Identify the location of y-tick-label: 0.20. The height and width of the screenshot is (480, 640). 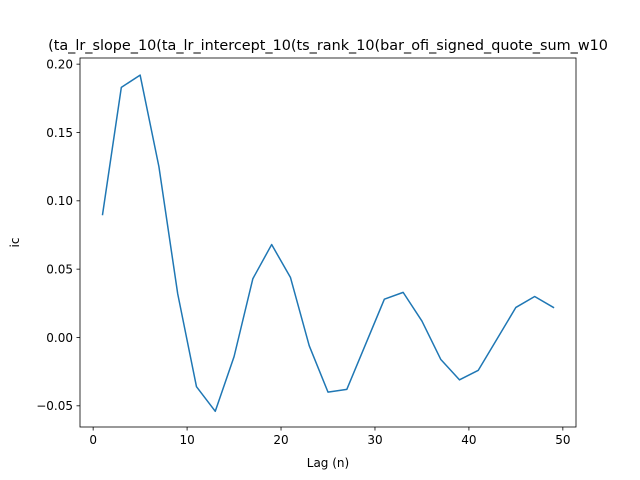
(59, 64).